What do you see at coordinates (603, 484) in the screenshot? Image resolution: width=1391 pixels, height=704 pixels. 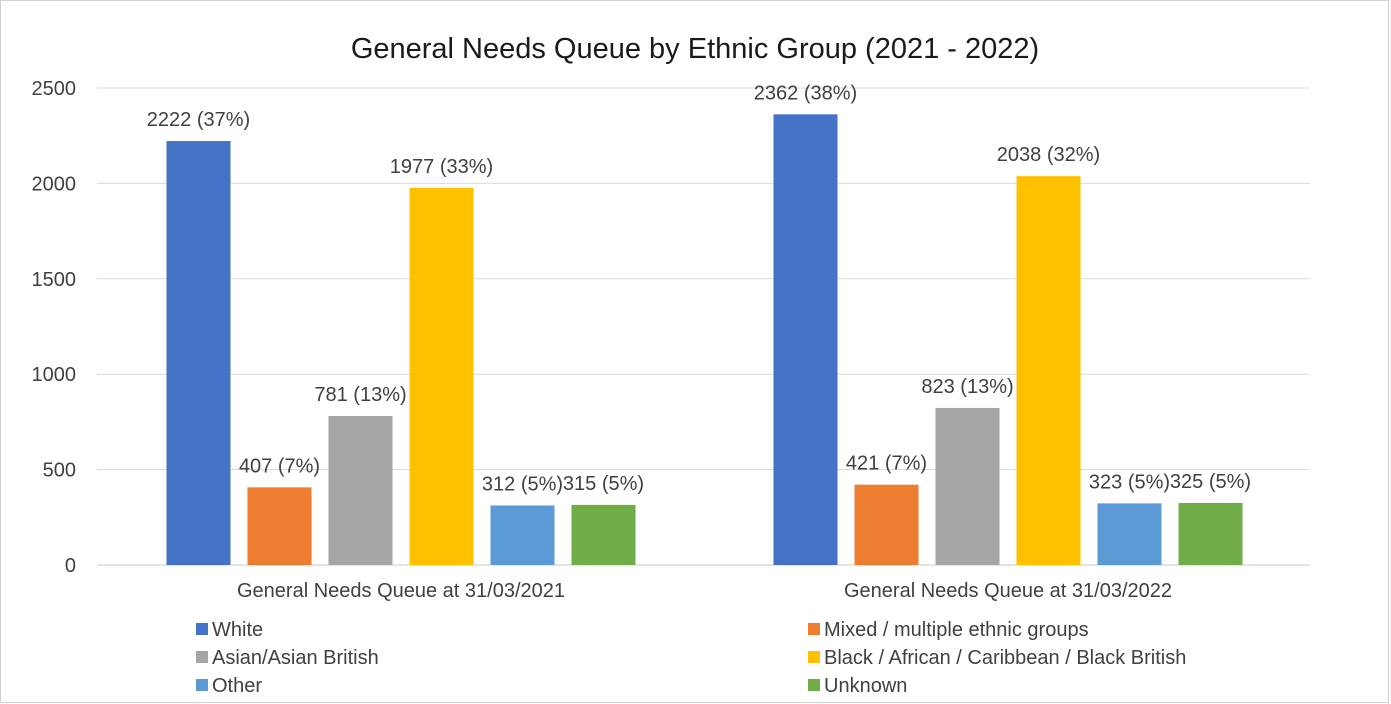 I see `data-label: 315 (5%)` at bounding box center [603, 484].